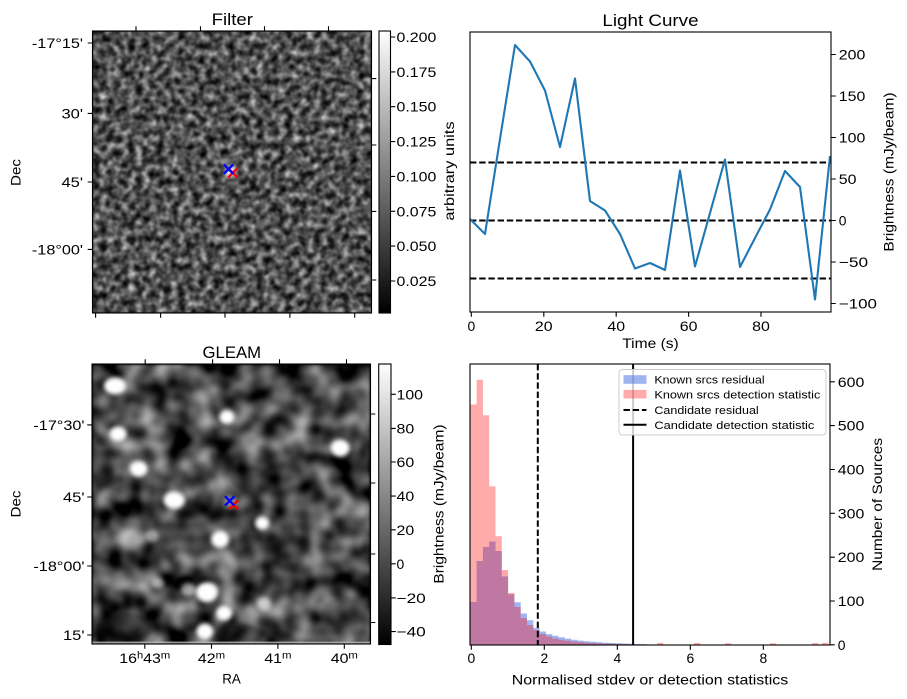 The height and width of the screenshot is (699, 907). Describe the element at coordinates (232, 352) in the screenshot. I see `svg-text: GLEAM` at that location.